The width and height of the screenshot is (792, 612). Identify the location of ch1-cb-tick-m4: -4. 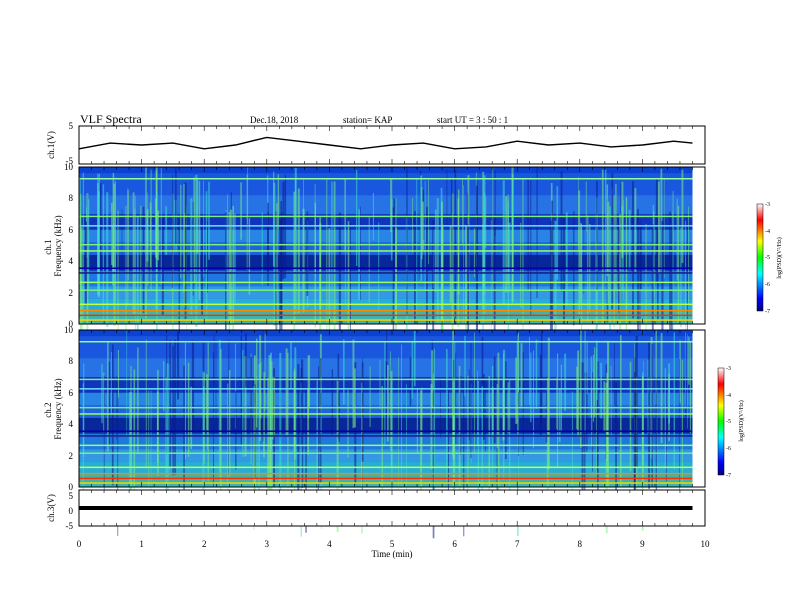
(767, 232).